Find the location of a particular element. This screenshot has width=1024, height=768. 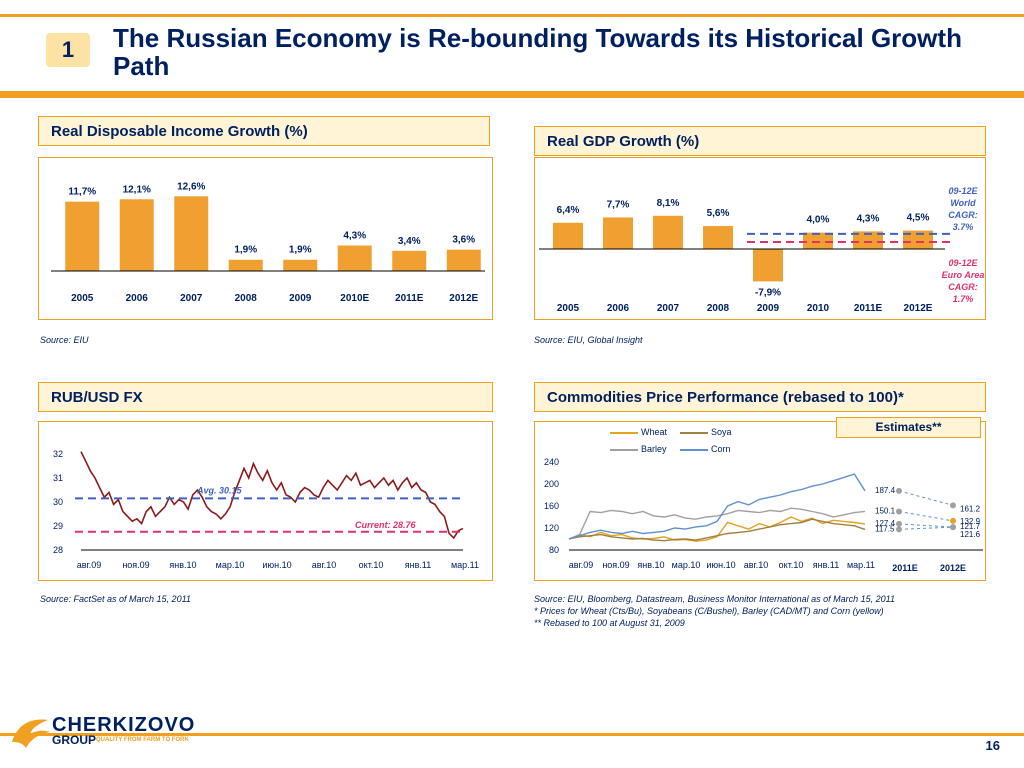

fx-x-tick: июн.10 is located at coordinates (276, 565).